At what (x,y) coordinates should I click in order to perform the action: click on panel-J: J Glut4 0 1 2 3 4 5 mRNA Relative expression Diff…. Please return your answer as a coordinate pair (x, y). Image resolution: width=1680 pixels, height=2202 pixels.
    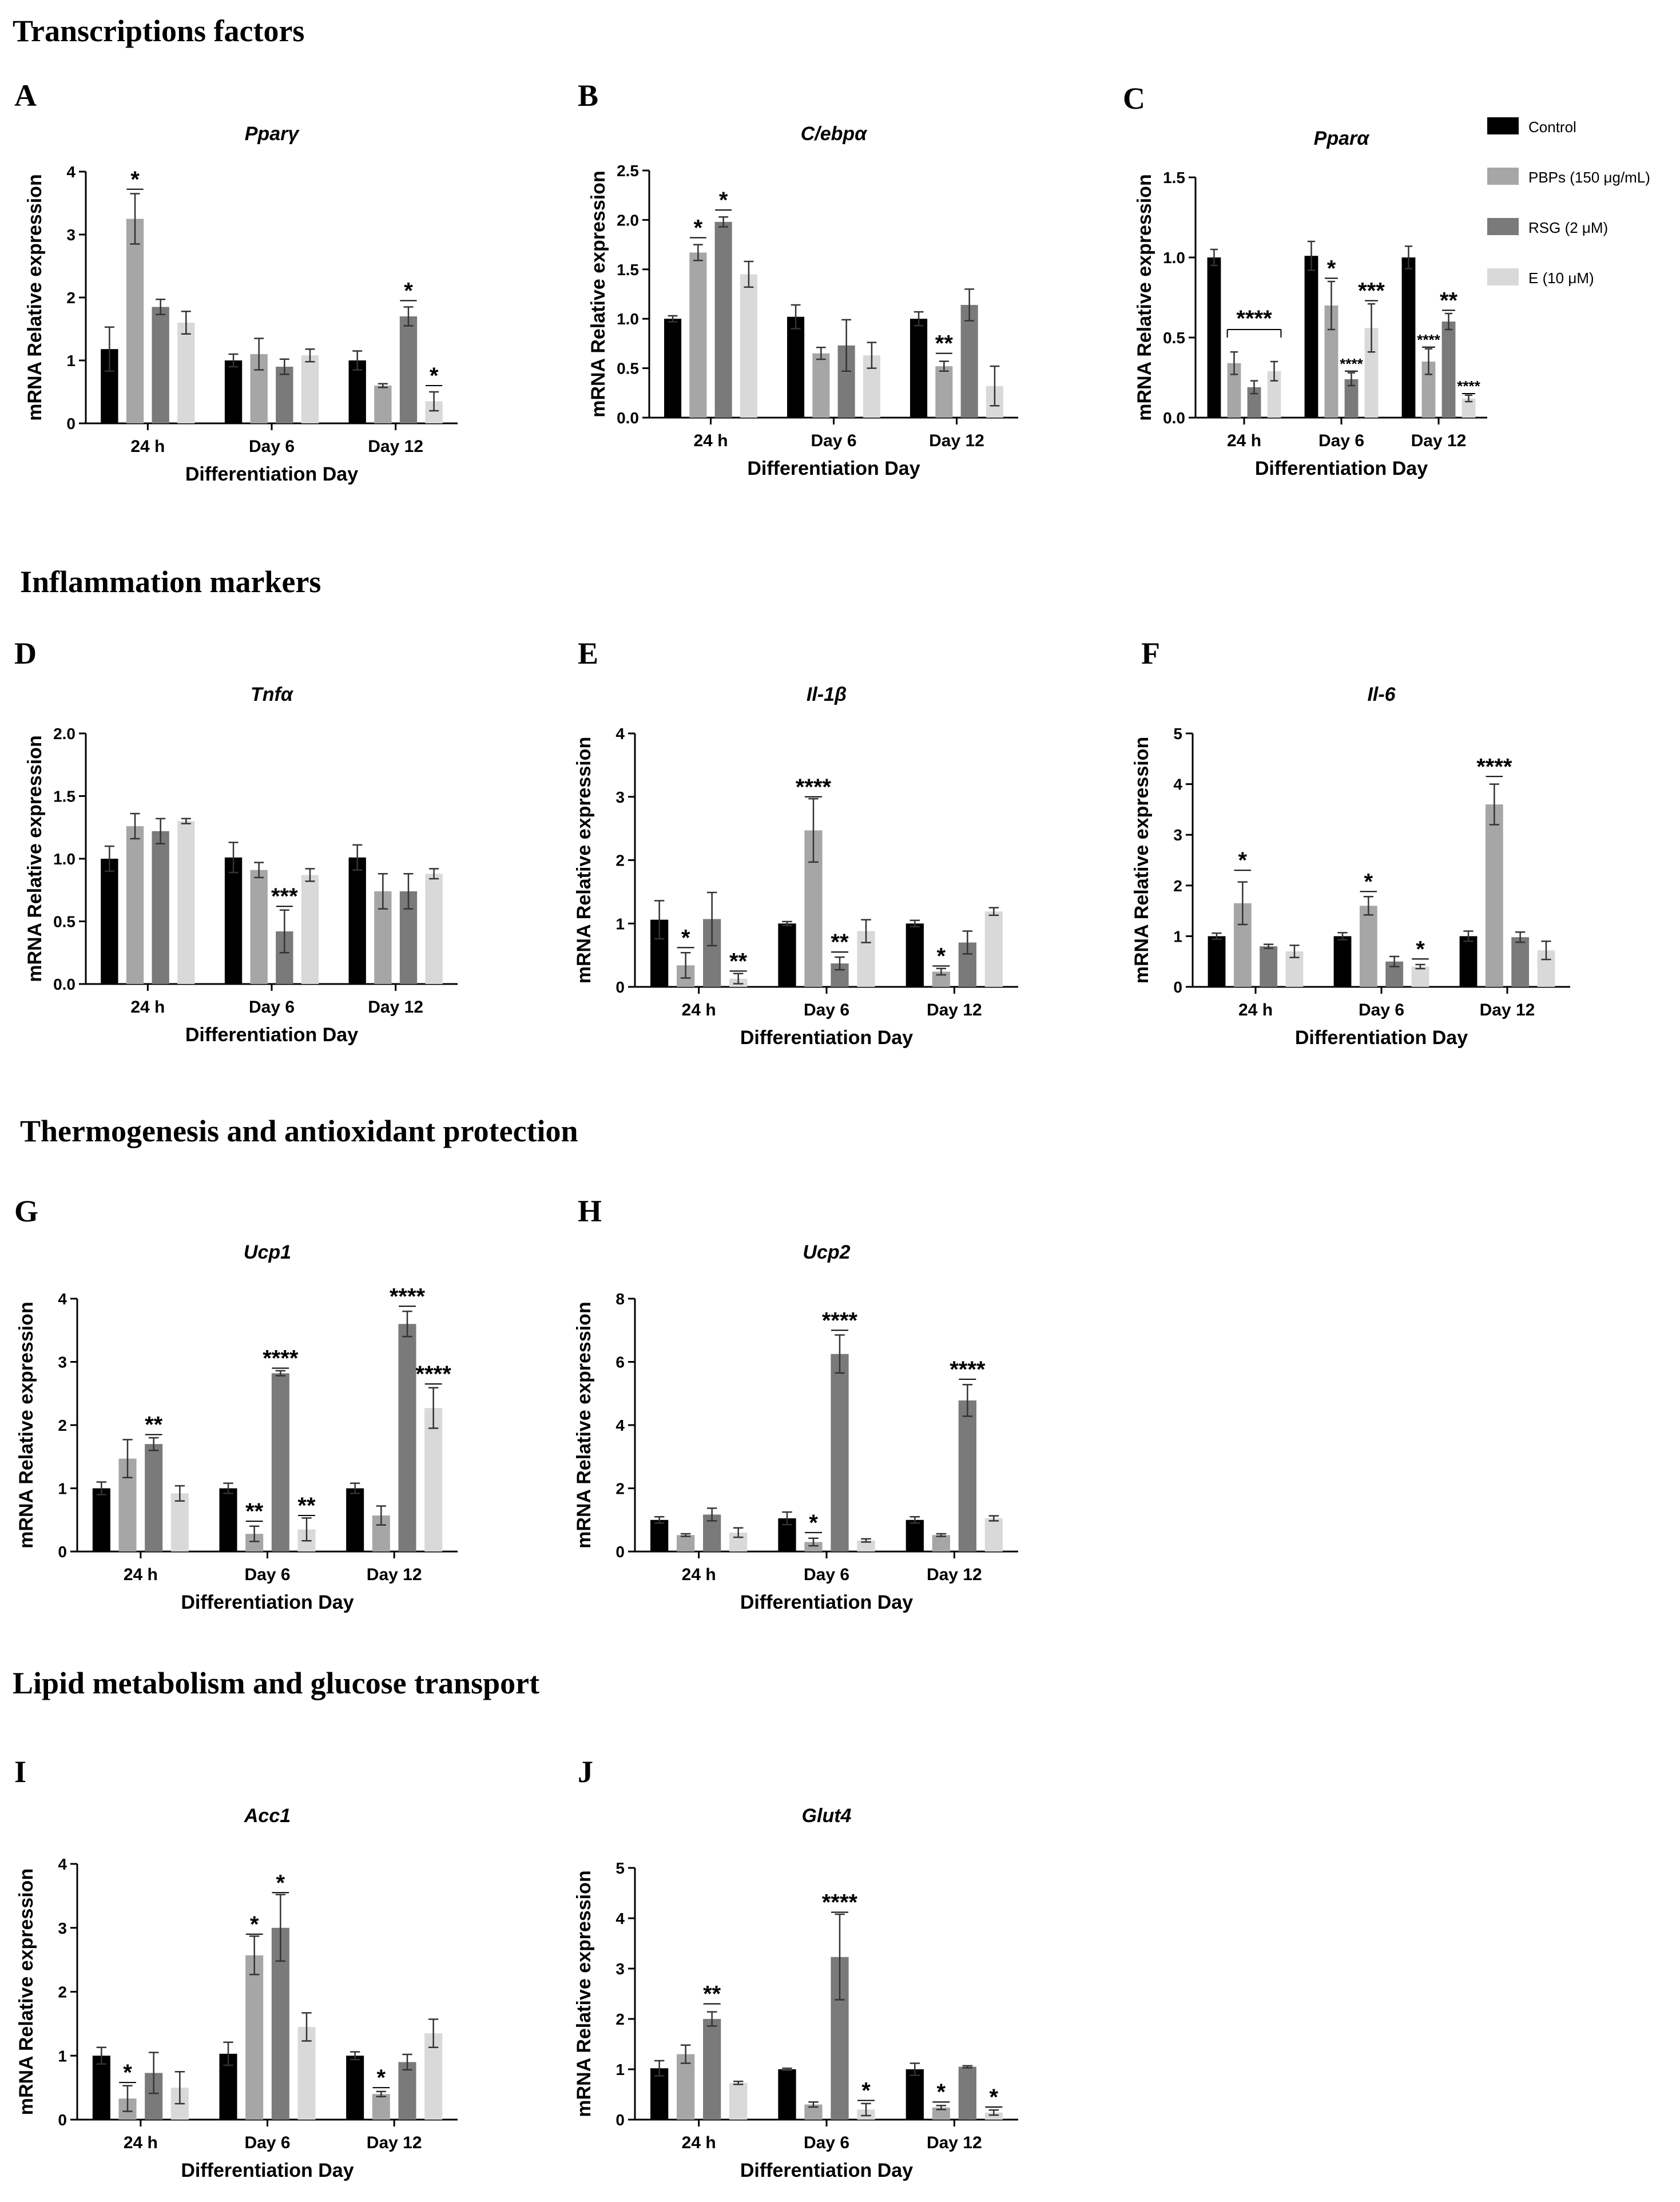
    Looking at the image, I should click on (795, 1968).